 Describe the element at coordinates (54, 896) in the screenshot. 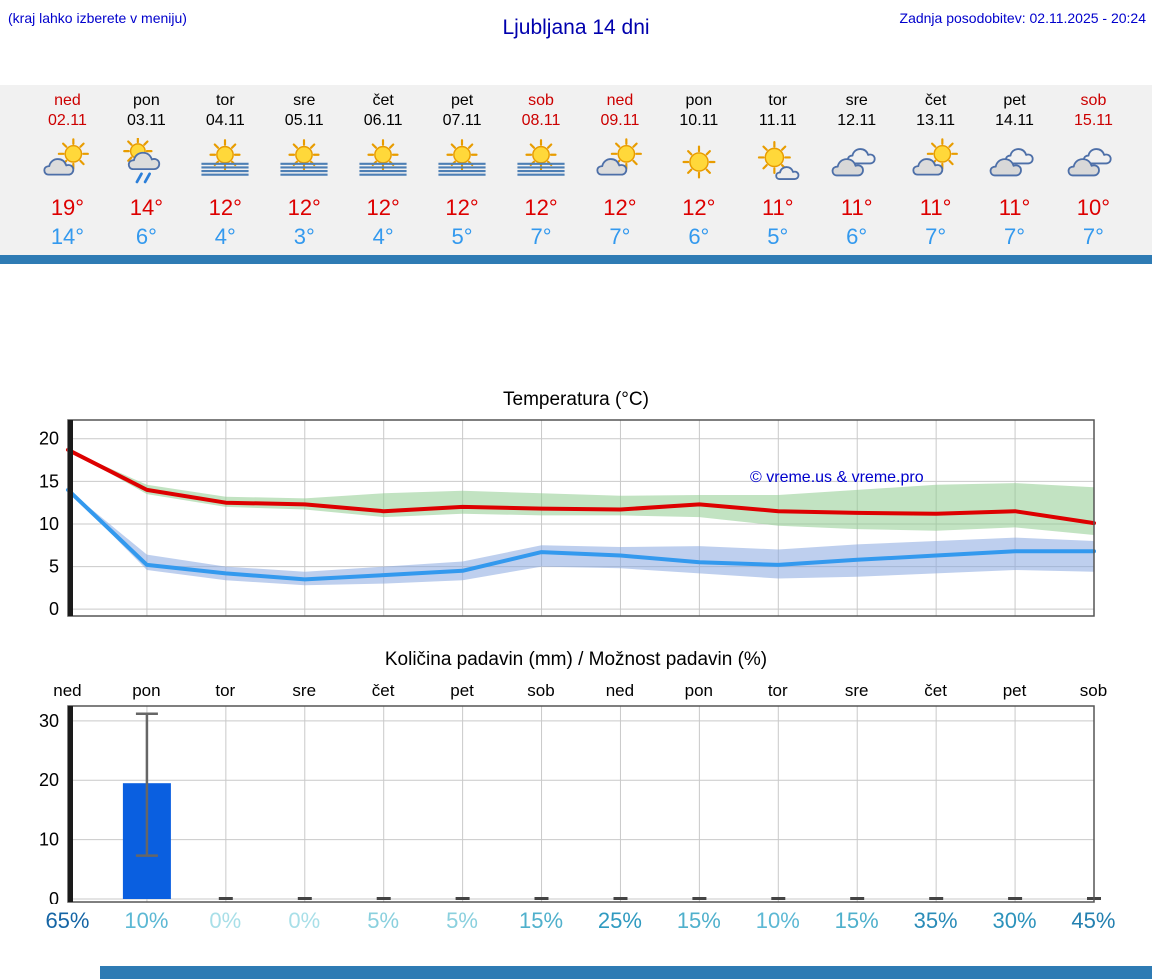

I see `precip-ytick: 0` at that location.